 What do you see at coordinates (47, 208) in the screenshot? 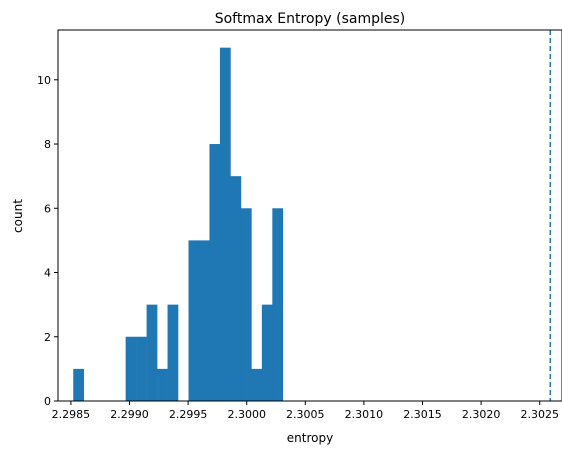
I see `y-tick-label: 6` at bounding box center [47, 208].